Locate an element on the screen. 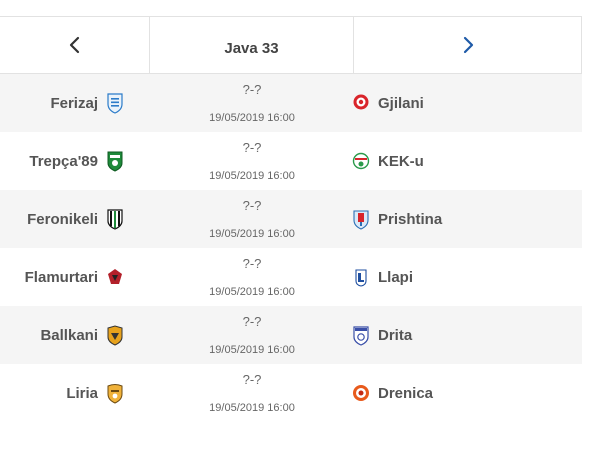 Image resolution: width=614 pixels, height=467 pixels. keku-crest-icon is located at coordinates (361, 161).